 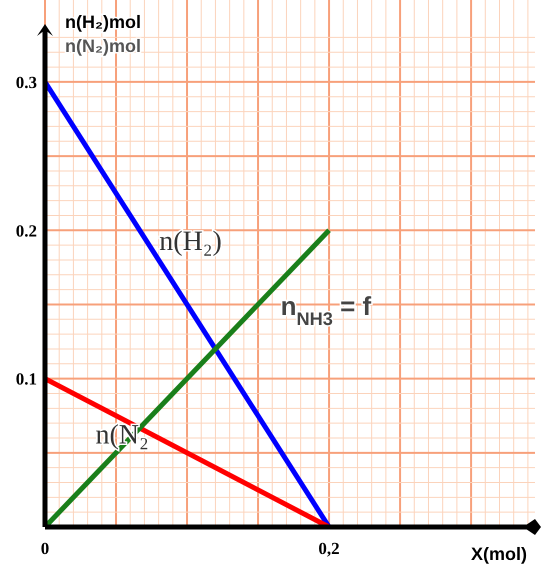 What do you see at coordinates (45, 548) in the screenshot?
I see `x-tick-label: 0` at bounding box center [45, 548].